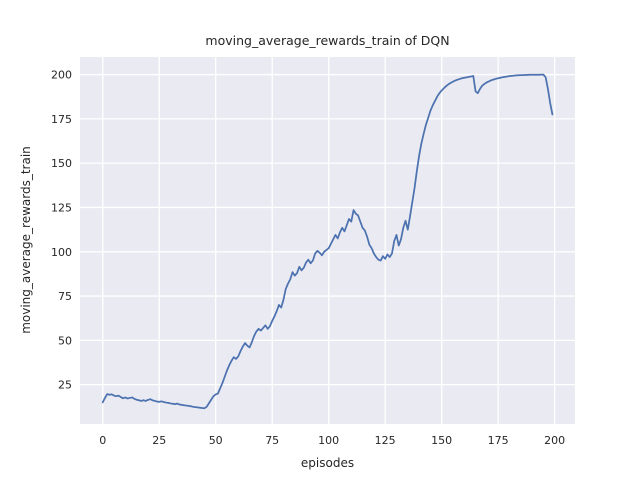 This screenshot has width=640, height=480. Describe the element at coordinates (441, 440) in the screenshot. I see `x-tick-label: 150` at that location.